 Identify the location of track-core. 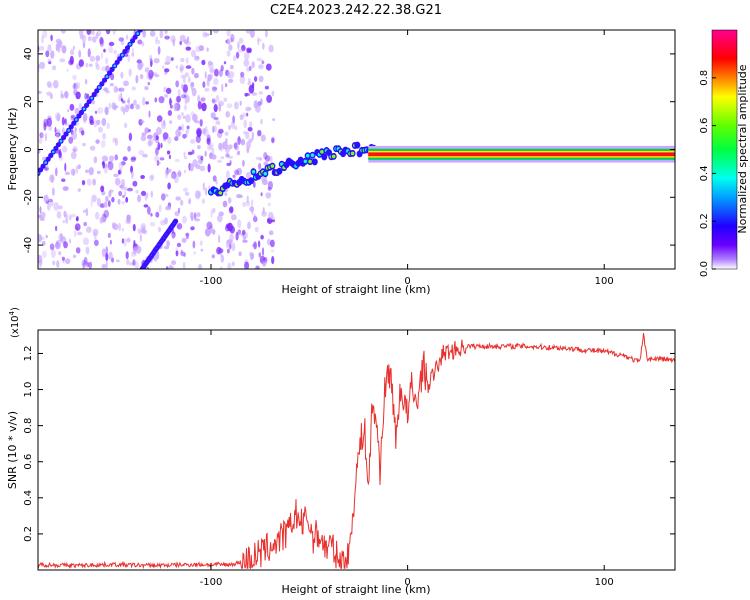
(84, 109).